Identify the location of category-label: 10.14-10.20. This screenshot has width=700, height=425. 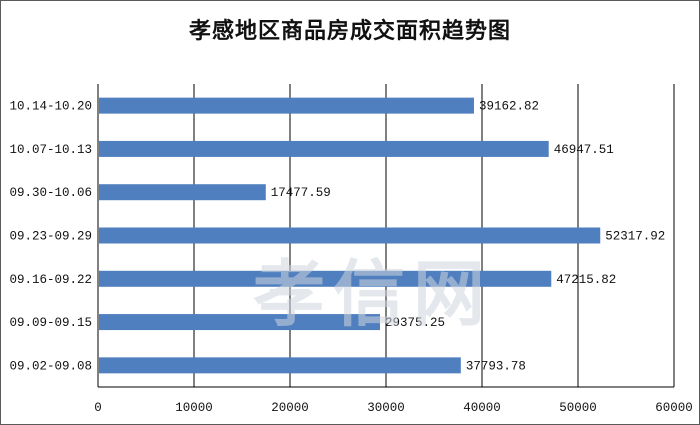
(50, 107).